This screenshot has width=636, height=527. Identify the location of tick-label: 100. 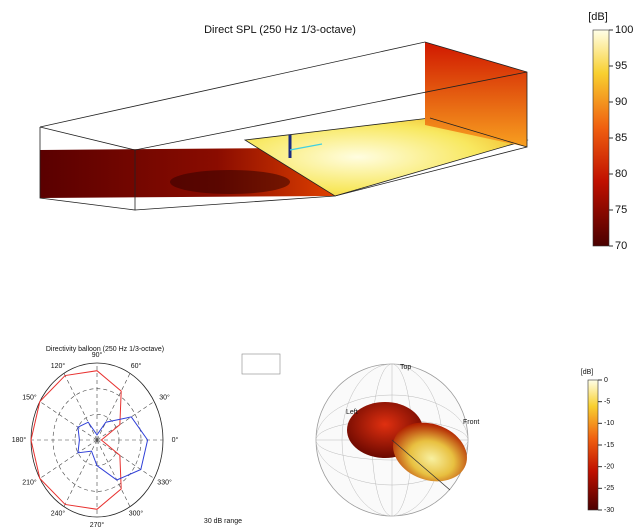
(624, 30).